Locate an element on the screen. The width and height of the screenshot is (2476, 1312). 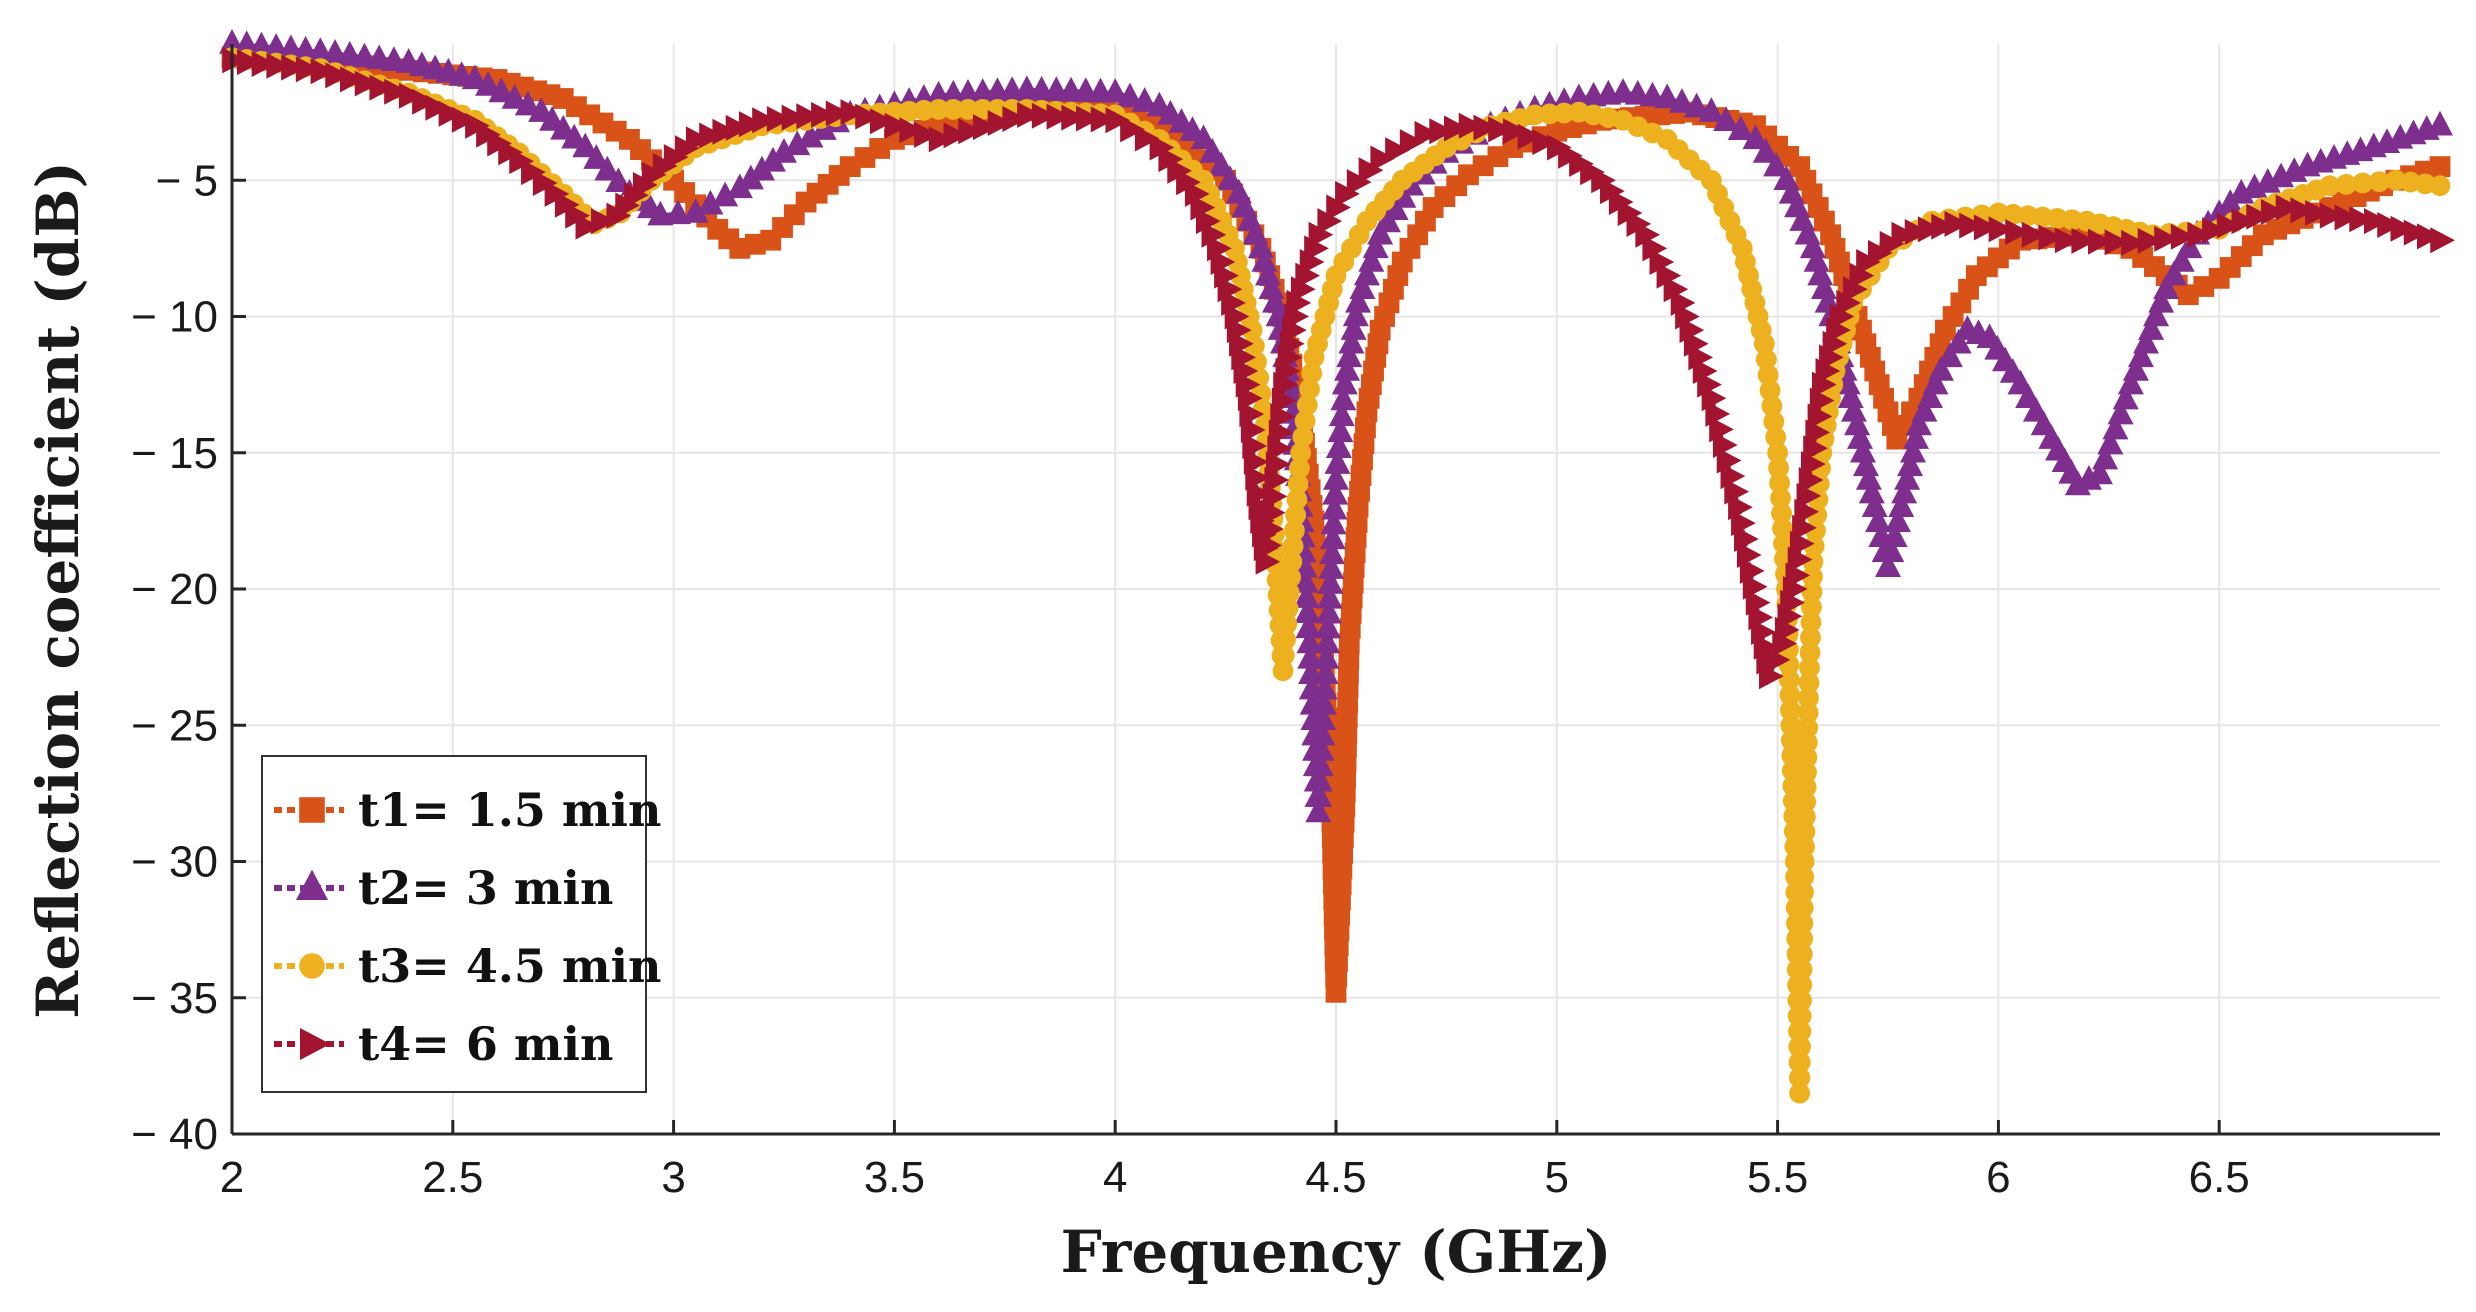
legend-item: t4= 6 min is located at coordinates (443, 1044).